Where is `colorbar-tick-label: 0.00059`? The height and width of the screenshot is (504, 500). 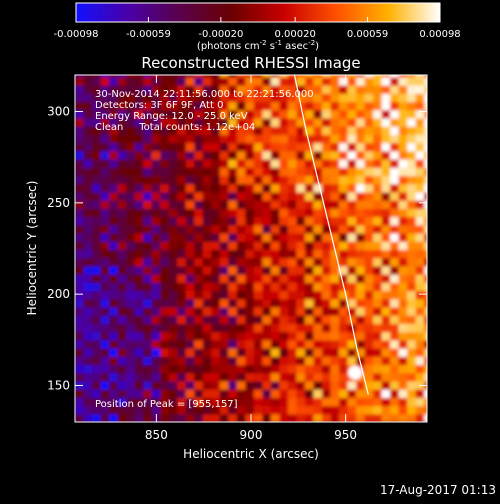
colorbar-tick-label: 0.00059 is located at coordinates (367, 34).